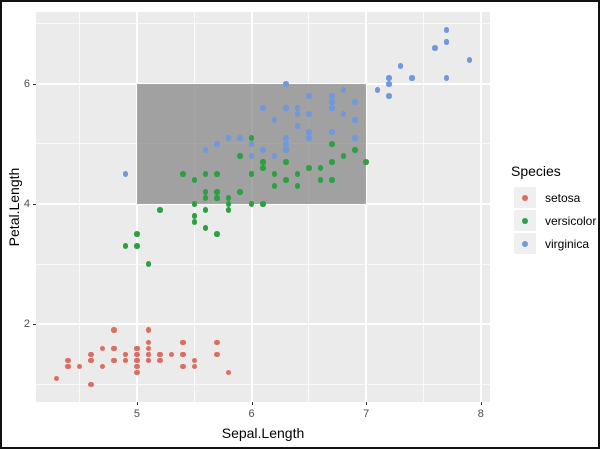 Image resolution: width=600 pixels, height=449 pixels. What do you see at coordinates (571, 220) in the screenshot?
I see `legend-item-label: versicolor` at bounding box center [571, 220].